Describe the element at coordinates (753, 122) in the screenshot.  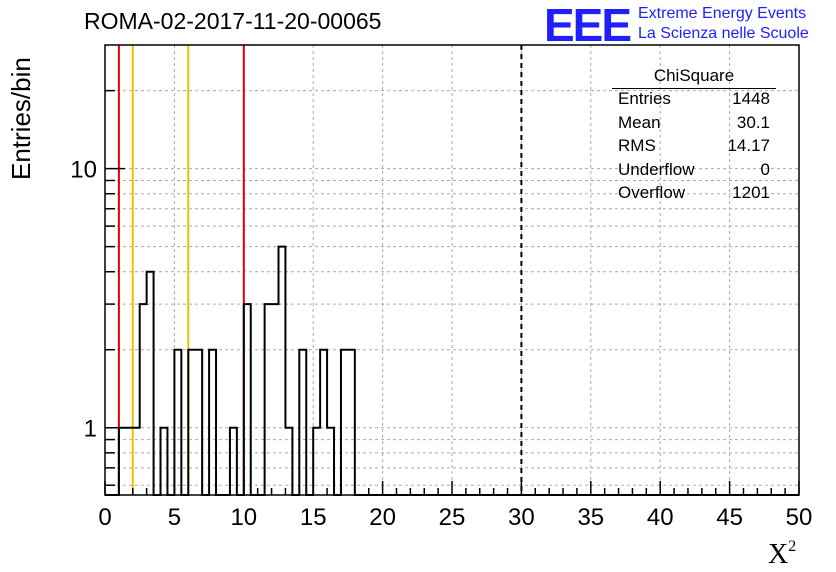
I see `stats-value: 30.1` at that location.